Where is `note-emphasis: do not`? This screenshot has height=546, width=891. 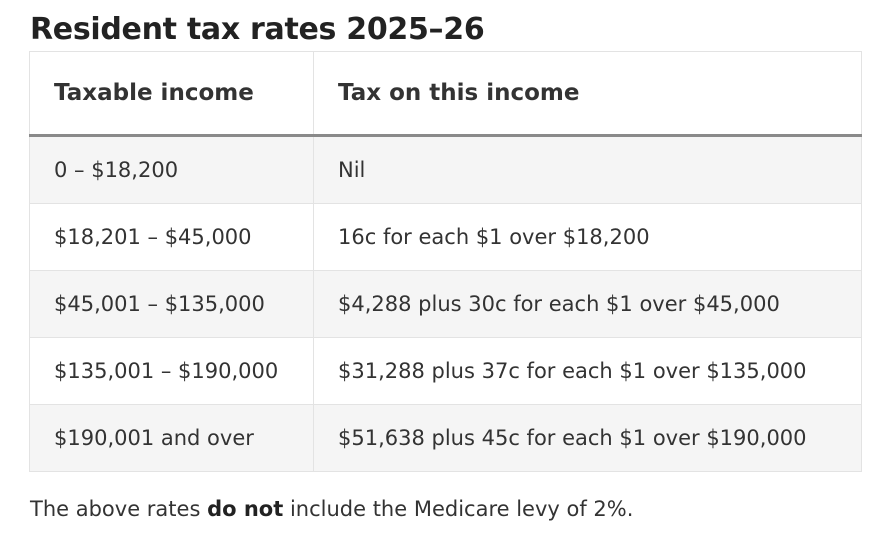 note-emphasis: do not is located at coordinates (245, 509).